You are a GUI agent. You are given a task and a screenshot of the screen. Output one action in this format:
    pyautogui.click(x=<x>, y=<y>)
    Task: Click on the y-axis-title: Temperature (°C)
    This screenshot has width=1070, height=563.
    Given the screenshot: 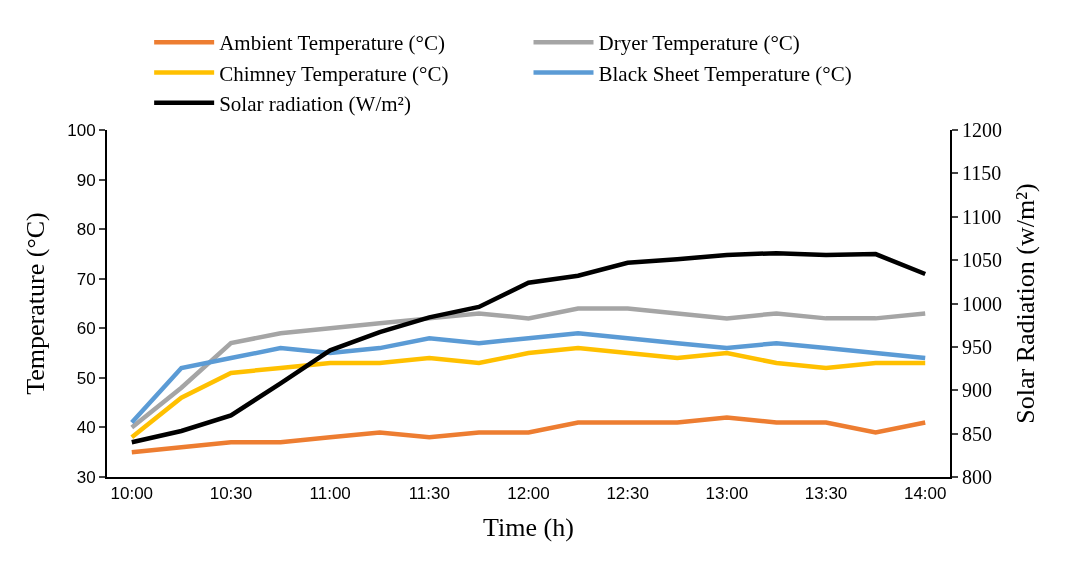 What is the action you would take?
    pyautogui.click(x=36, y=303)
    